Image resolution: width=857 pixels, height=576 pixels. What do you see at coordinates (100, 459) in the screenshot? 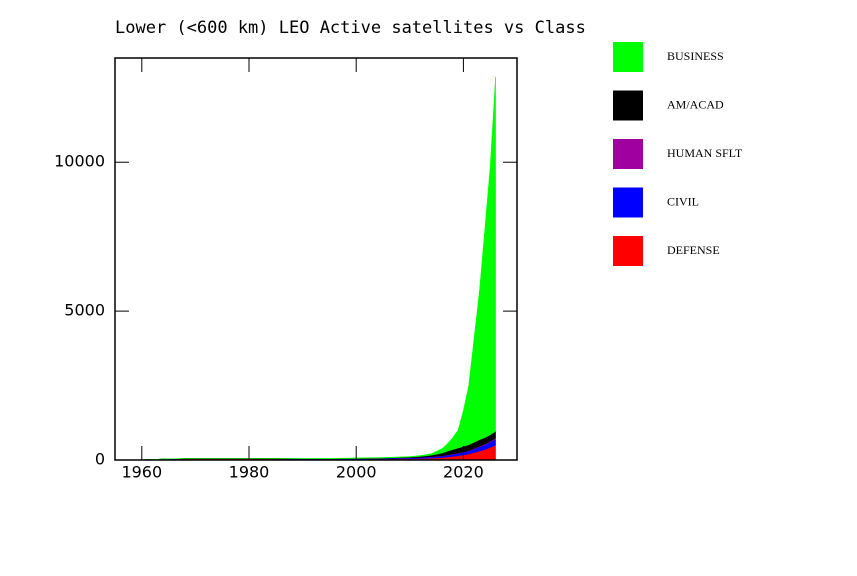
I see `y-tick-label: 0` at bounding box center [100, 459].